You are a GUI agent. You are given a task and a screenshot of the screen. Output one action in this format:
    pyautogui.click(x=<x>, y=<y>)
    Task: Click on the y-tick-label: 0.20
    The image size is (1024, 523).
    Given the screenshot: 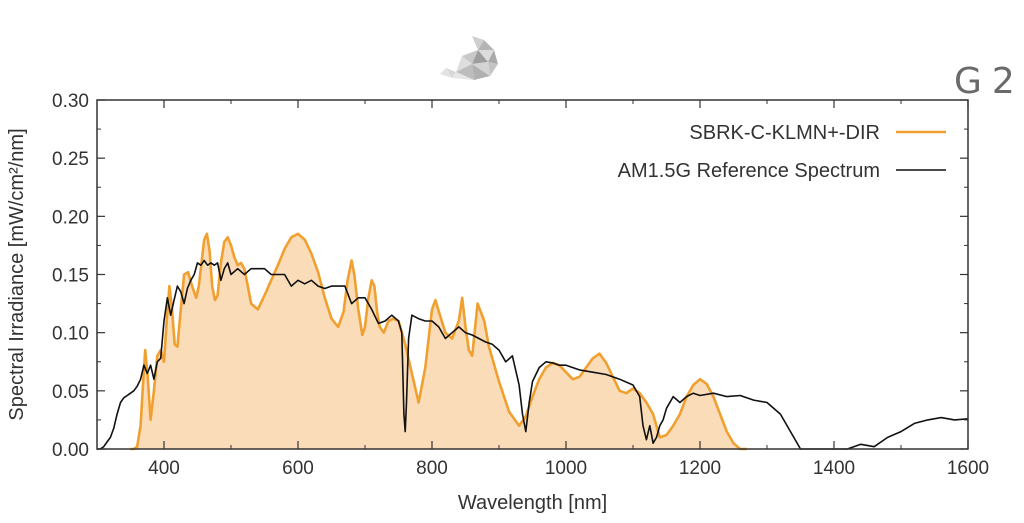 What is the action you would take?
    pyautogui.click(x=70, y=217)
    